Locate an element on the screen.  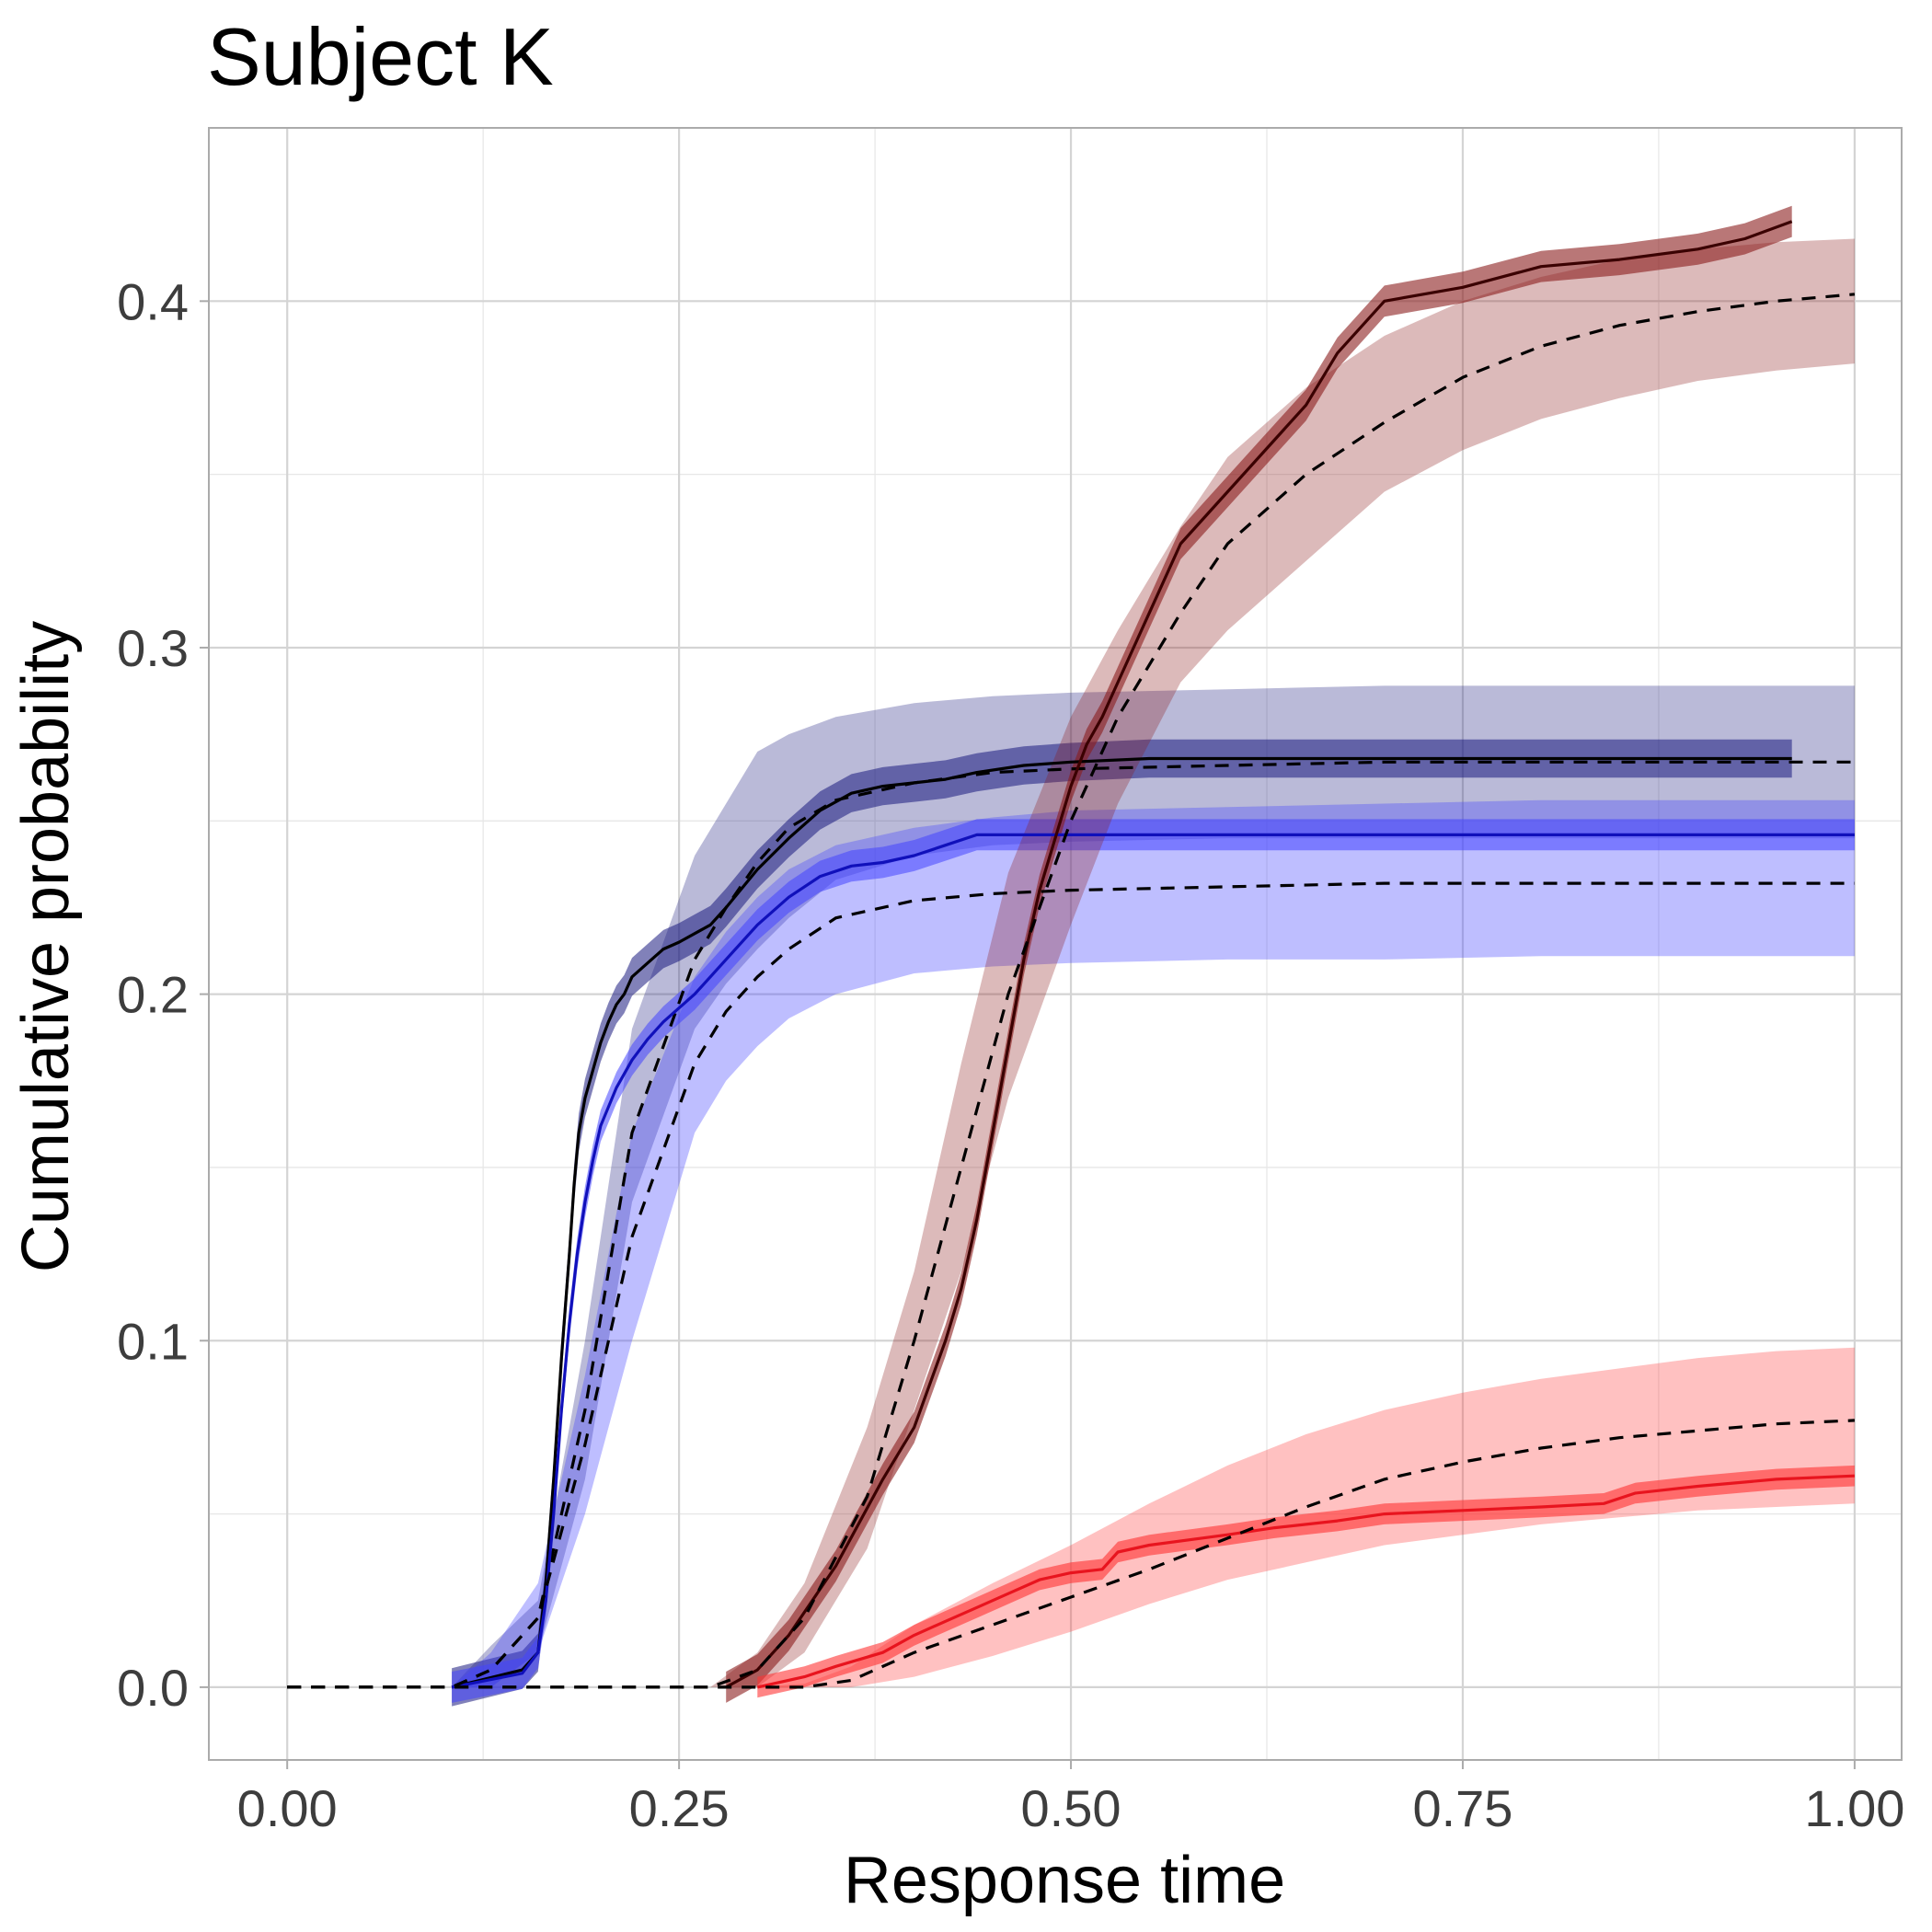
x-tick-label: 0.50 is located at coordinates (1071, 1808).